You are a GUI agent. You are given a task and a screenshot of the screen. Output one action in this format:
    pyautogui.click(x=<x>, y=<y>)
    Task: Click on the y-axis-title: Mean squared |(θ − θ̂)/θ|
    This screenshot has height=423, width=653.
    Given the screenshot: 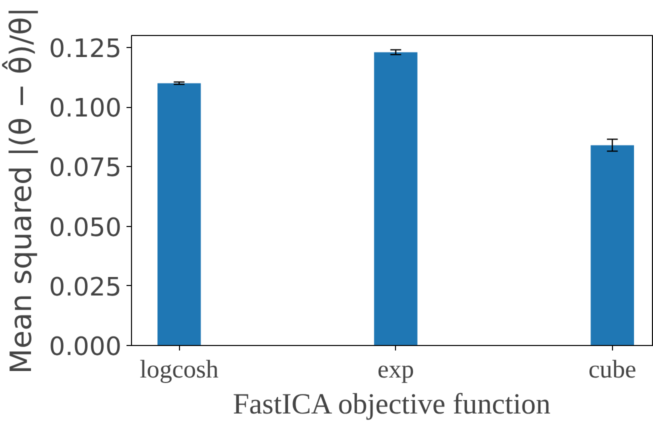 What is the action you would take?
    pyautogui.click(x=20, y=190)
    